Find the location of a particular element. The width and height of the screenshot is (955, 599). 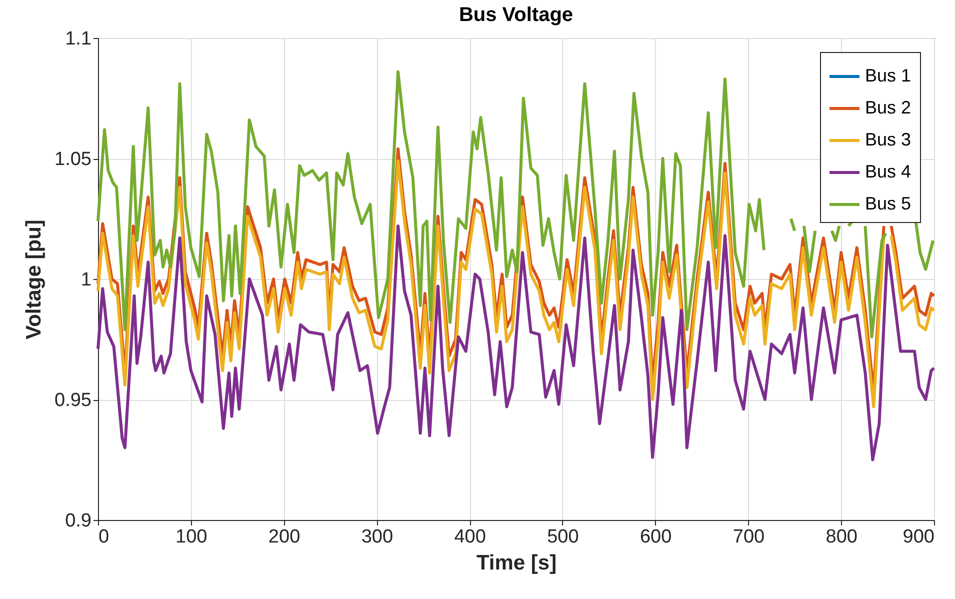

x-tick-label: 300 is located at coordinates (377, 537).